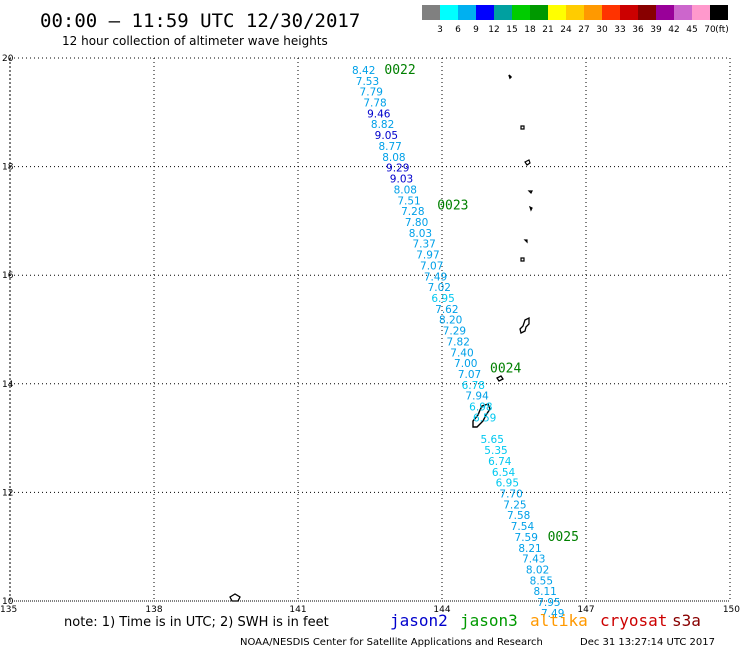 This screenshot has height=650, width=740. What do you see at coordinates (461, 353) in the screenshot?
I see `wave-height-value: 7.40` at bounding box center [461, 353].